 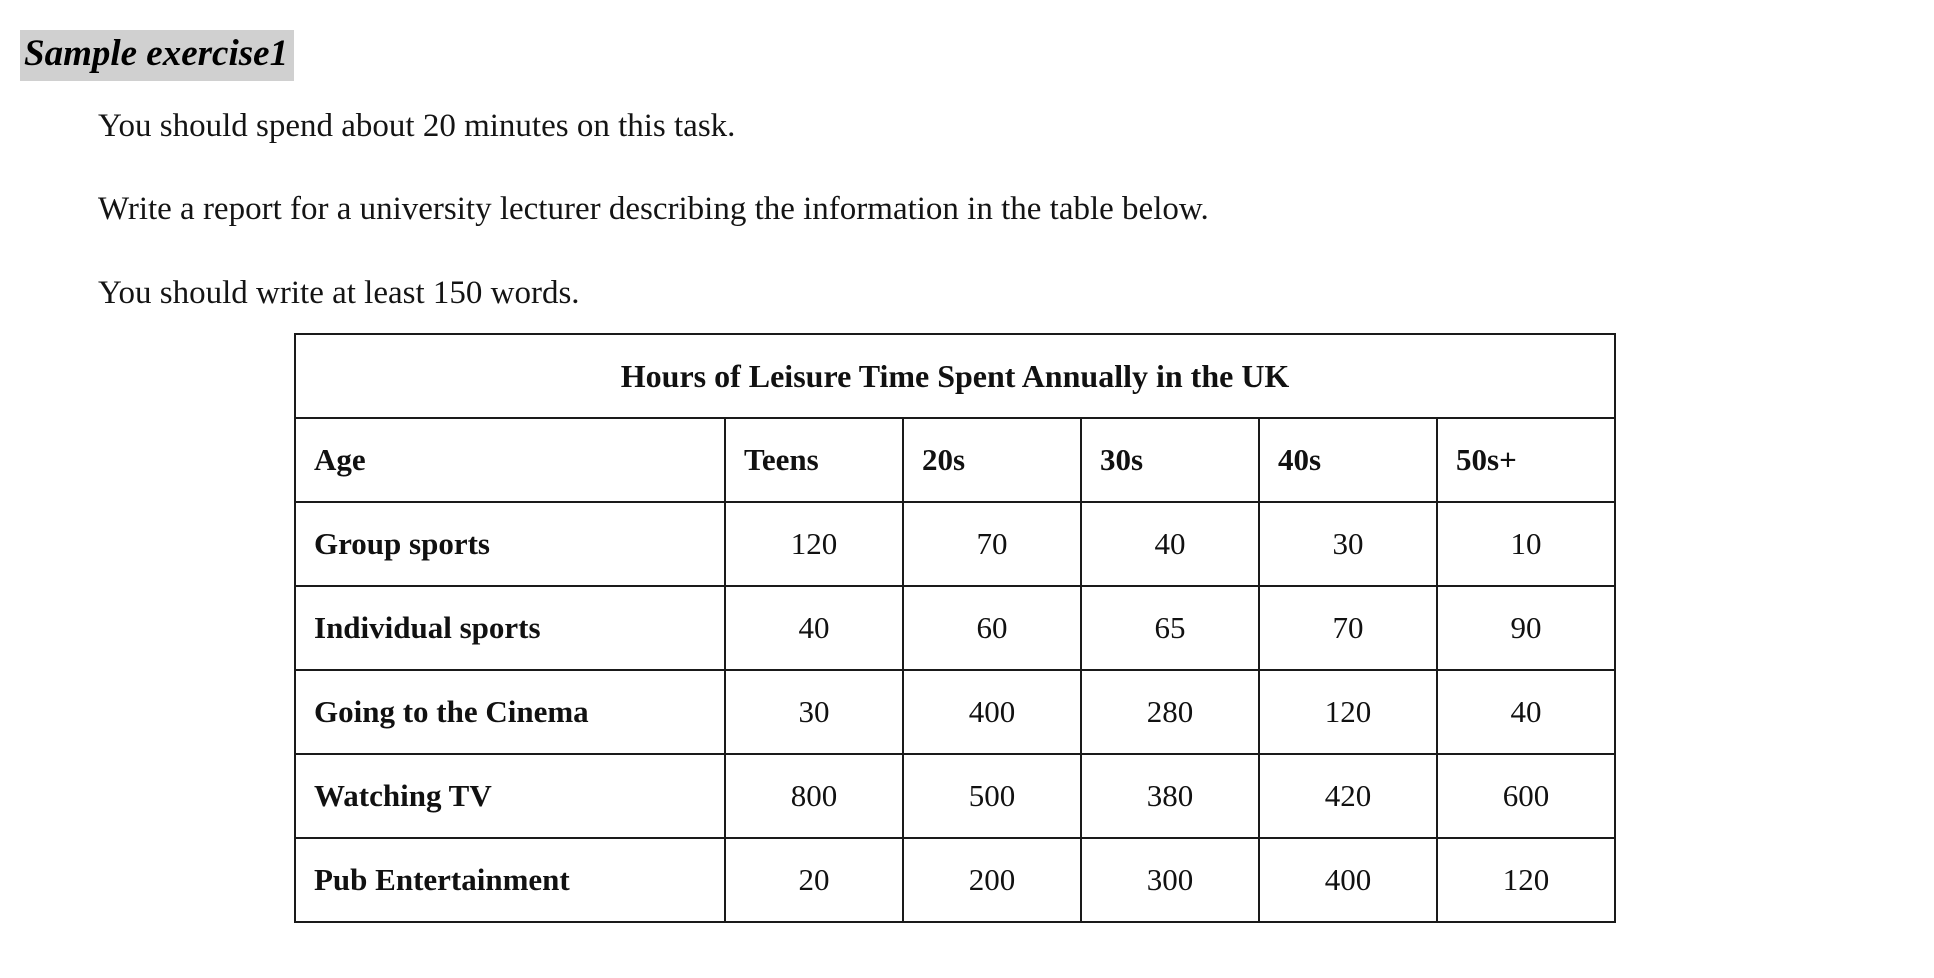 What do you see at coordinates (510, 628) in the screenshot?
I see `row-label: Individual sports` at bounding box center [510, 628].